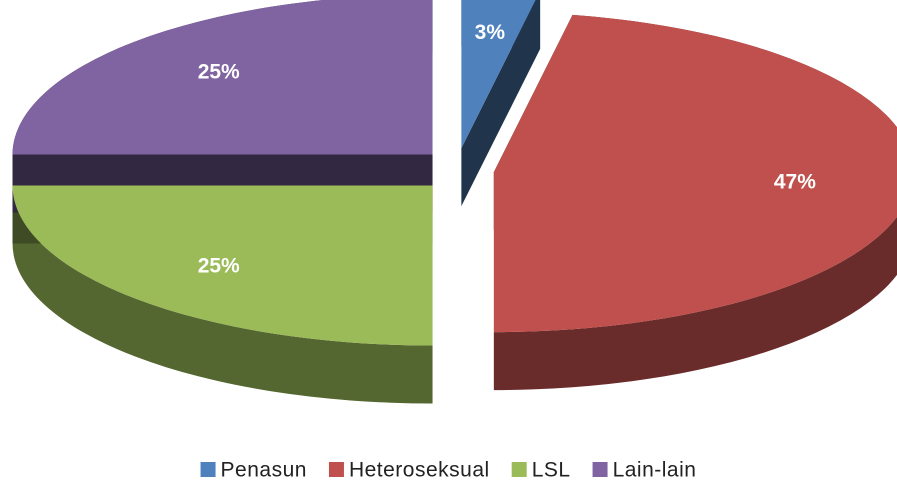  I want to click on legend: Penasun Heteroseksual LSL Lain-lain, so click(448, 470).